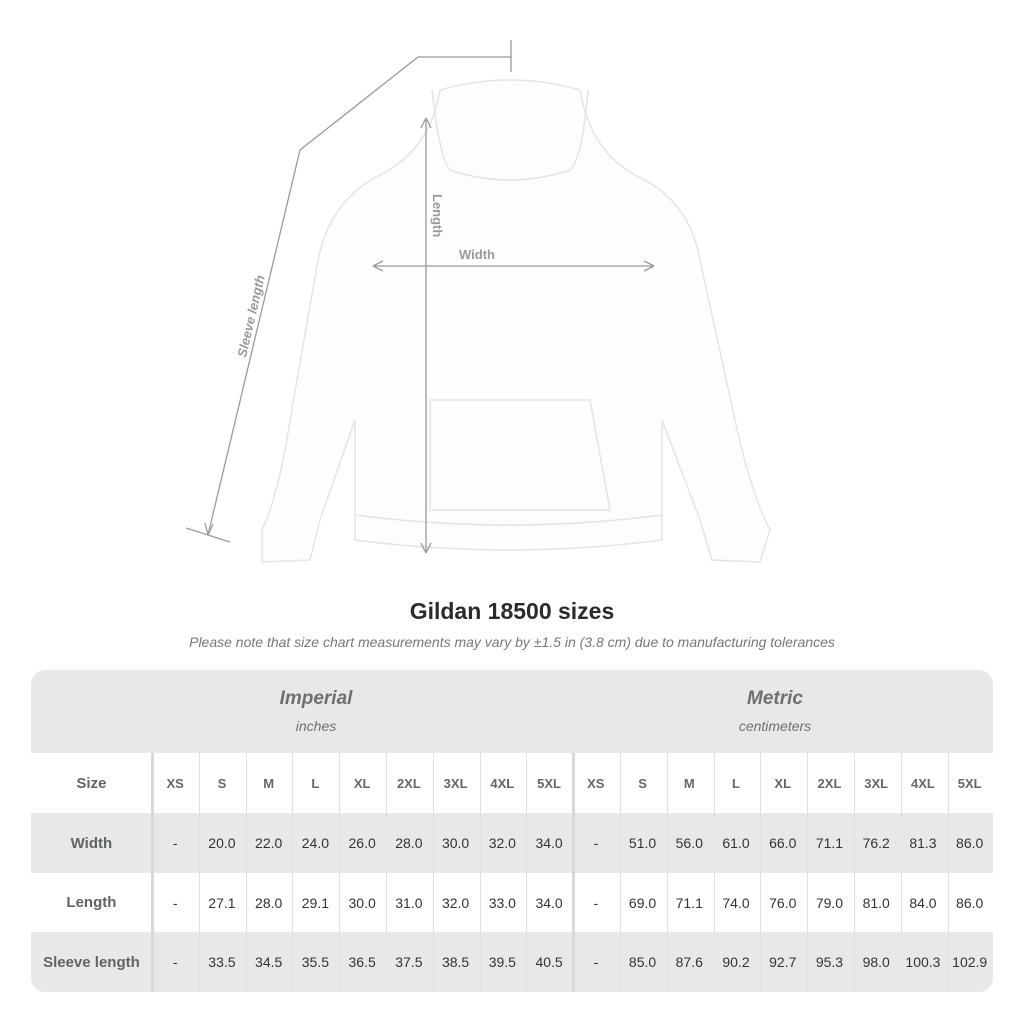  What do you see at coordinates (736, 962) in the screenshot?
I see `table-cell: 90.2` at bounding box center [736, 962].